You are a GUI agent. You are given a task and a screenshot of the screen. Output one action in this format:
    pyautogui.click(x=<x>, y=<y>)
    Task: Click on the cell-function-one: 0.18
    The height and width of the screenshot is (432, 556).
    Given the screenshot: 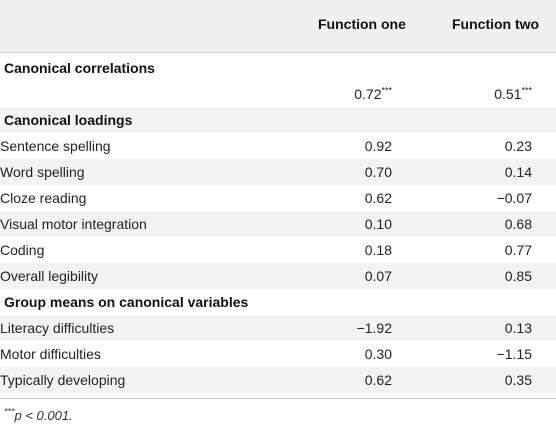 What is the action you would take?
    pyautogui.click(x=378, y=250)
    